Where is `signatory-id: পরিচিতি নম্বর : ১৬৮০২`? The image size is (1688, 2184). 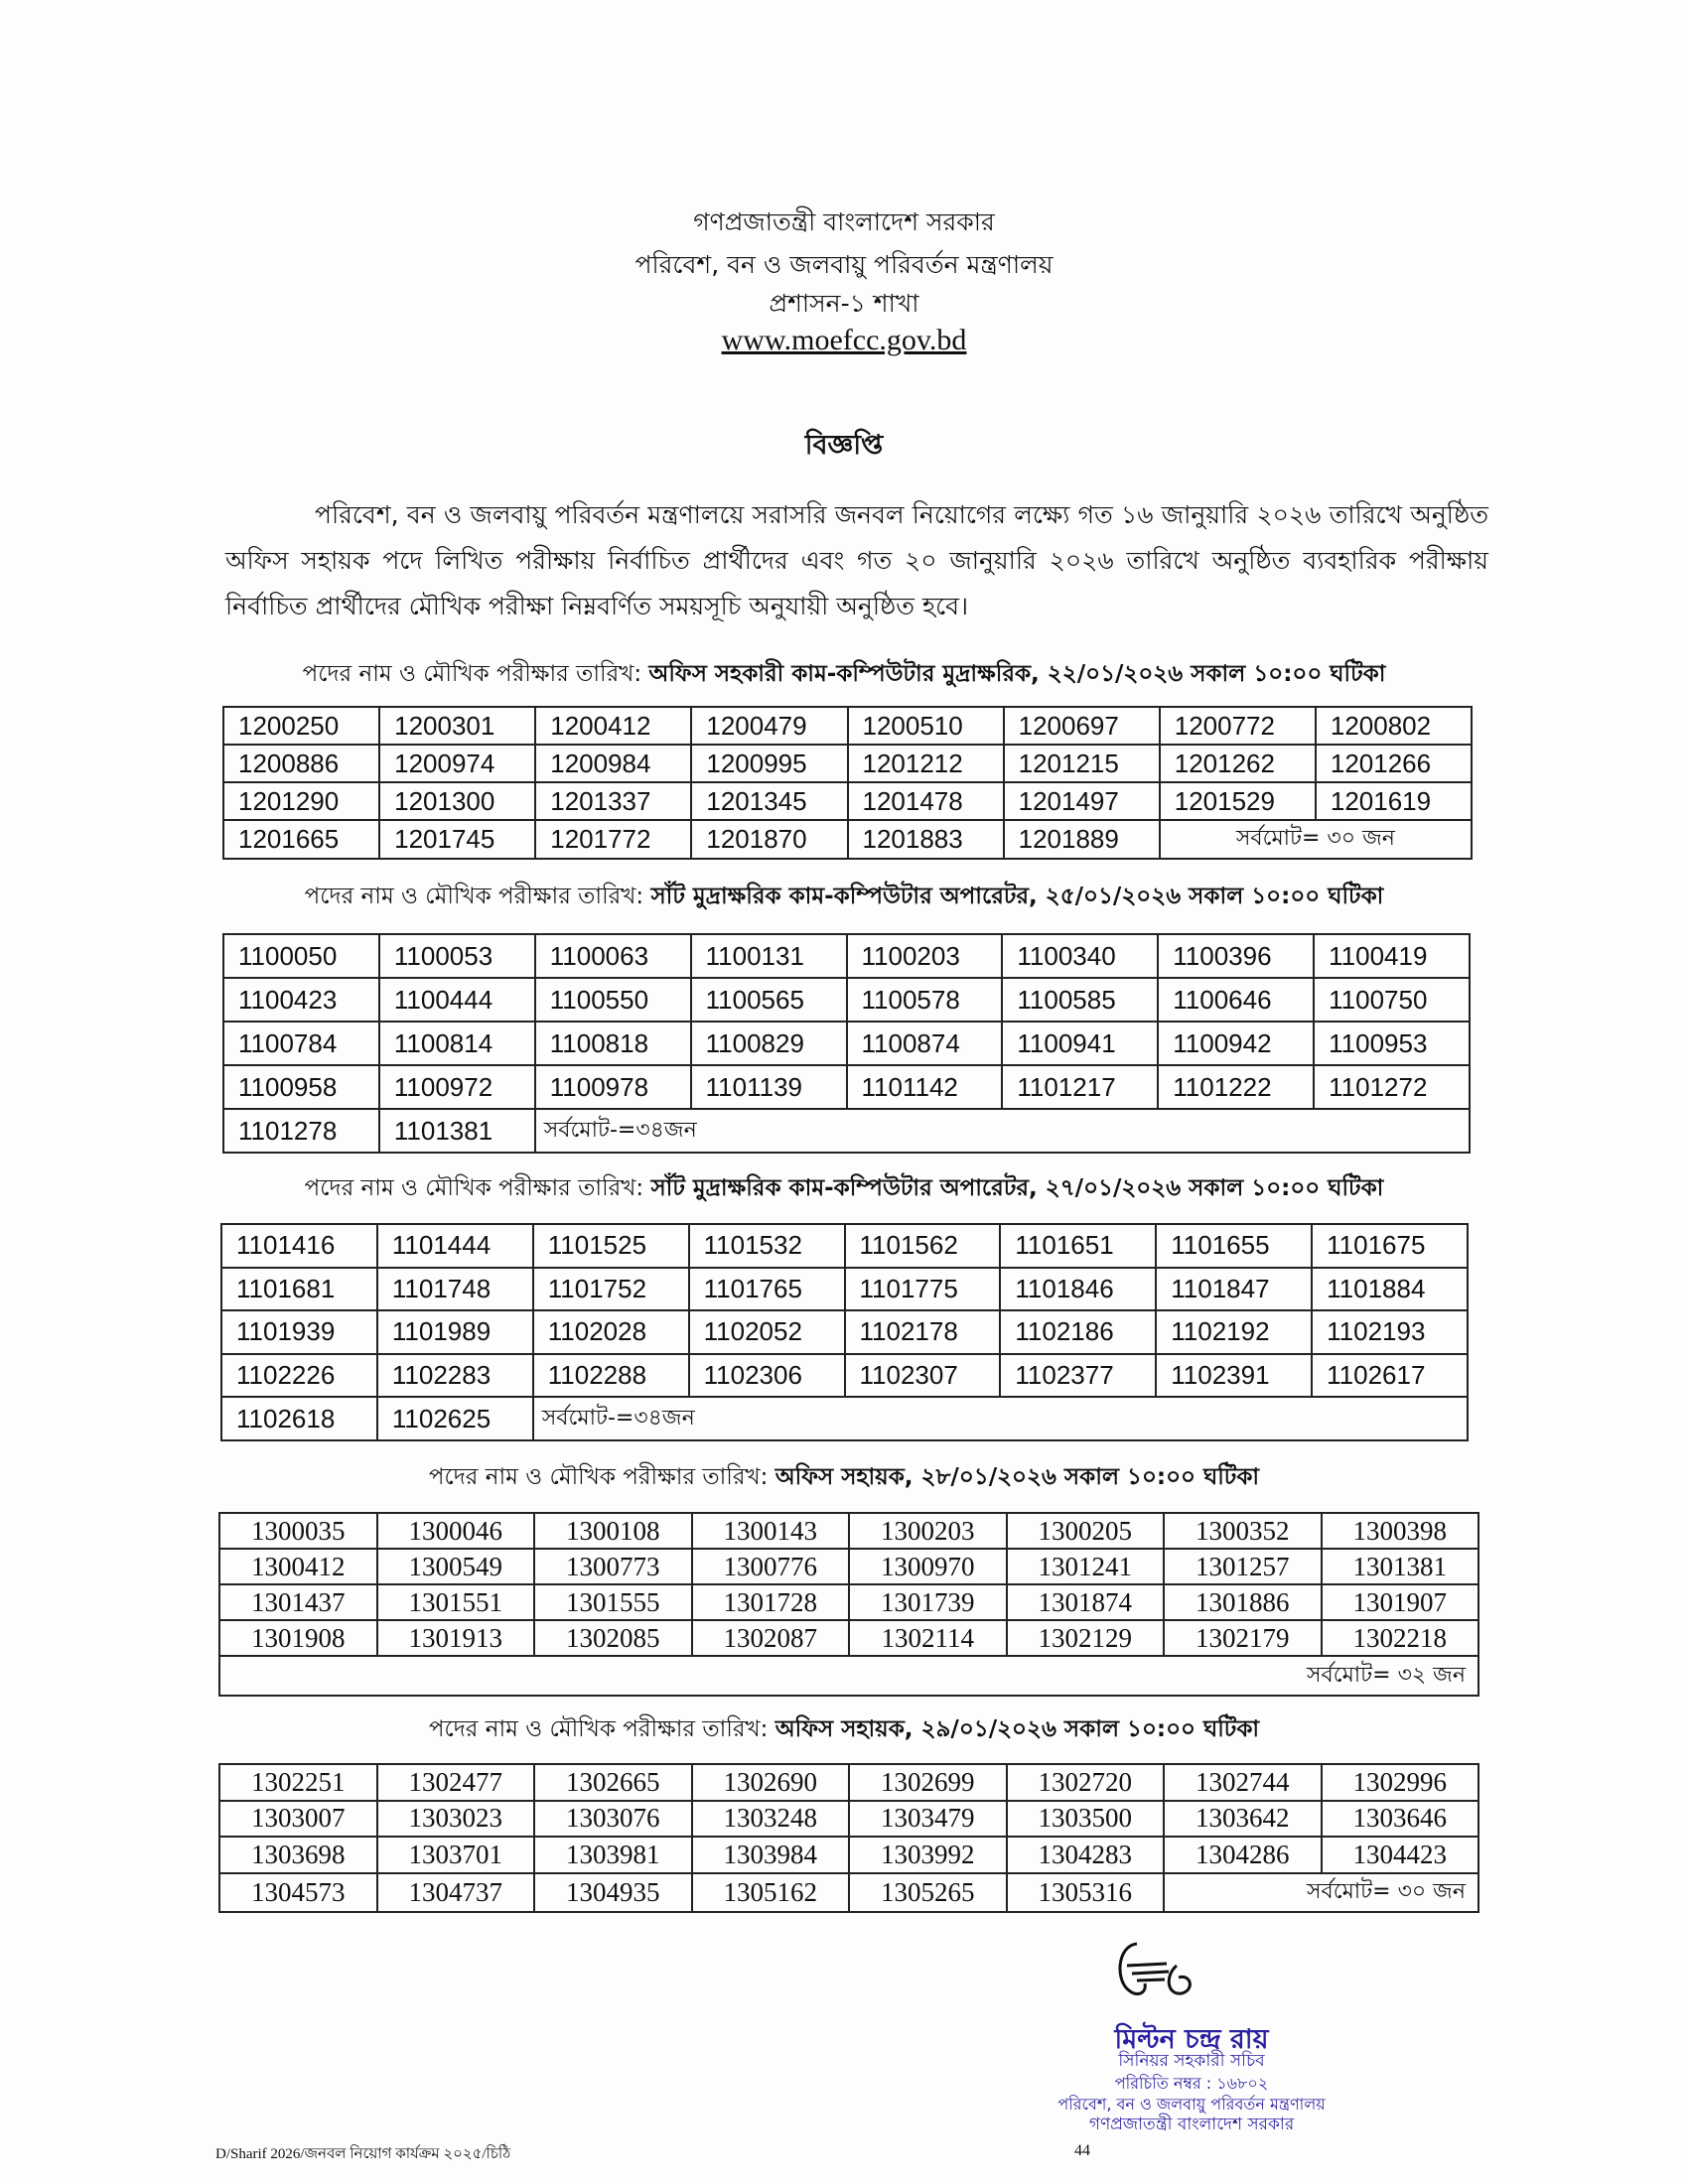 signatory-id: পরিচিতি নম্বর : ১৬৮০২ is located at coordinates (1191, 2083).